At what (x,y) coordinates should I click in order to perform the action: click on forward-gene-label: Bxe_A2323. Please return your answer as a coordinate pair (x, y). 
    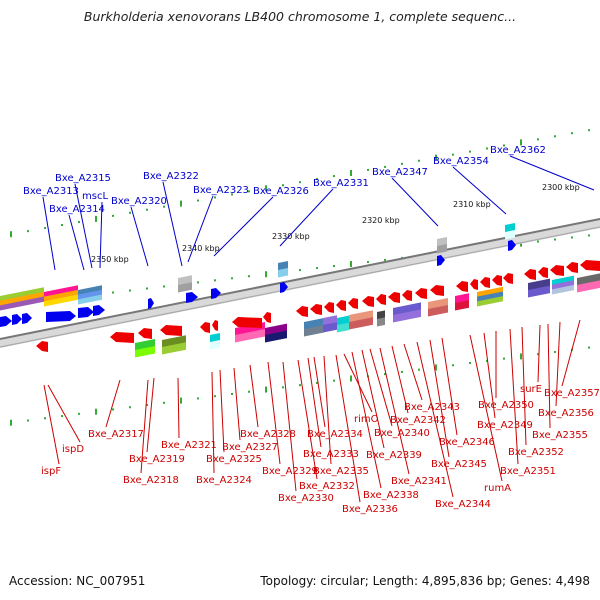
    Looking at the image, I should click on (221, 190).